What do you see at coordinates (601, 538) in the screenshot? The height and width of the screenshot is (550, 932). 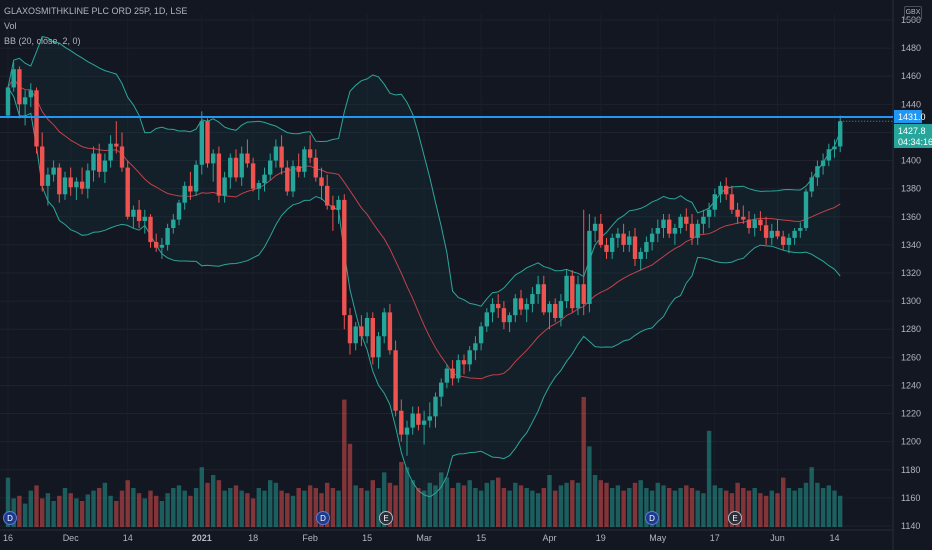 I see `x-tick-label: 19` at bounding box center [601, 538].